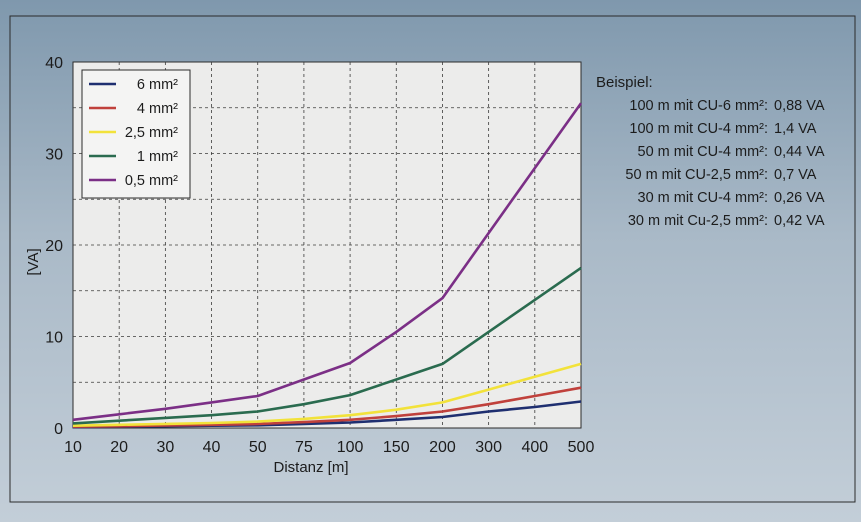 This screenshot has width=861, height=522. Describe the element at coordinates (799, 106) in the screenshot. I see `example-row-value: 0,88 VA` at that location.